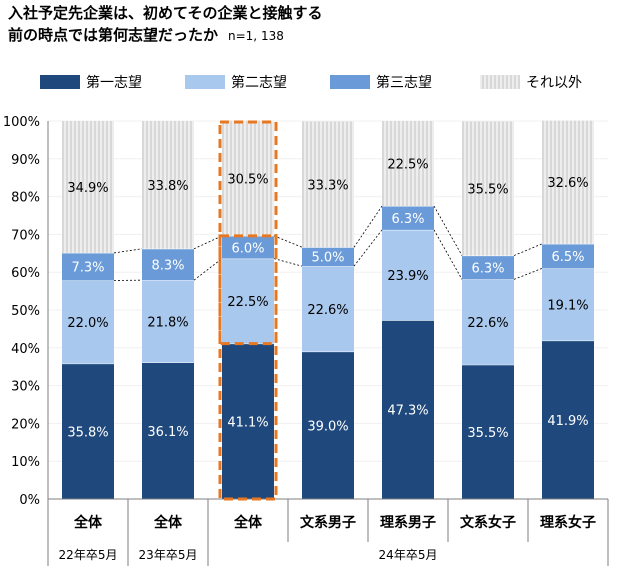  What do you see at coordinates (568, 522) in the screenshot?
I see `x-category-label: 理系女子` at bounding box center [568, 522].